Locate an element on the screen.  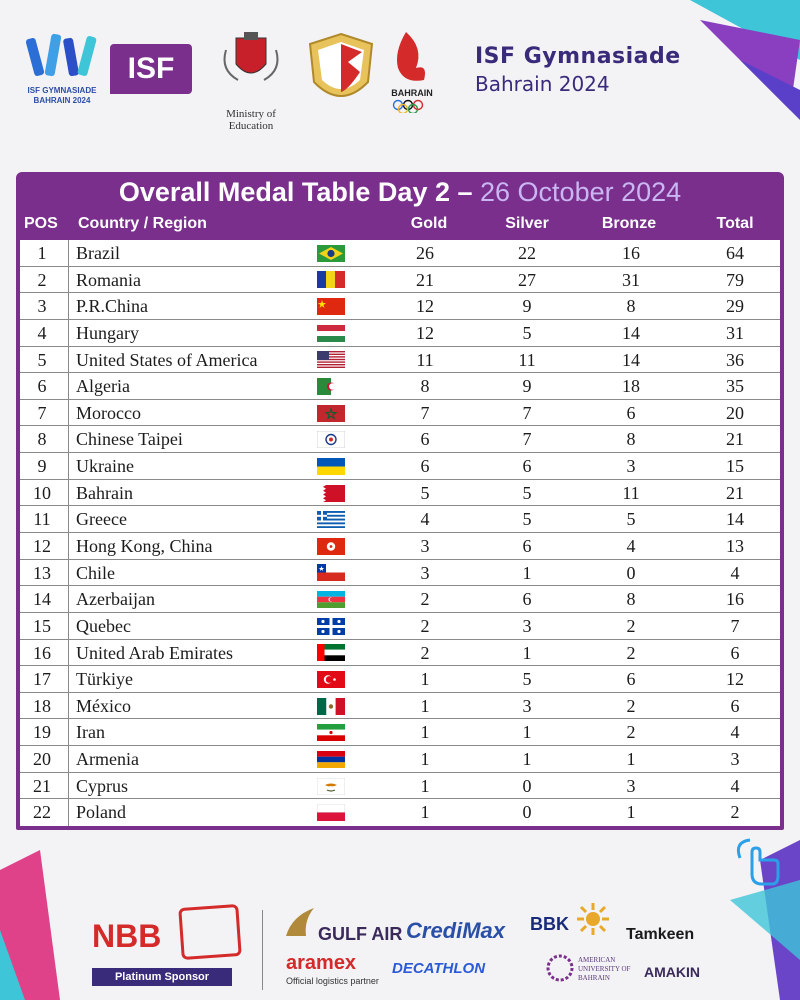
position-cell: 13 is located at coordinates (42, 572).